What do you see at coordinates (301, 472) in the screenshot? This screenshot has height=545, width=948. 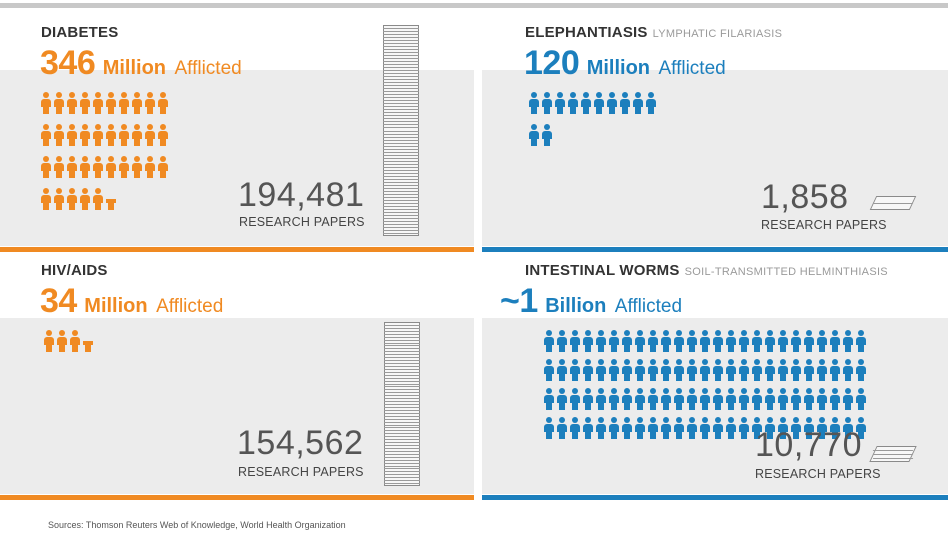 I see `research-papers-label: RESEARCH PAPERS` at bounding box center [301, 472].